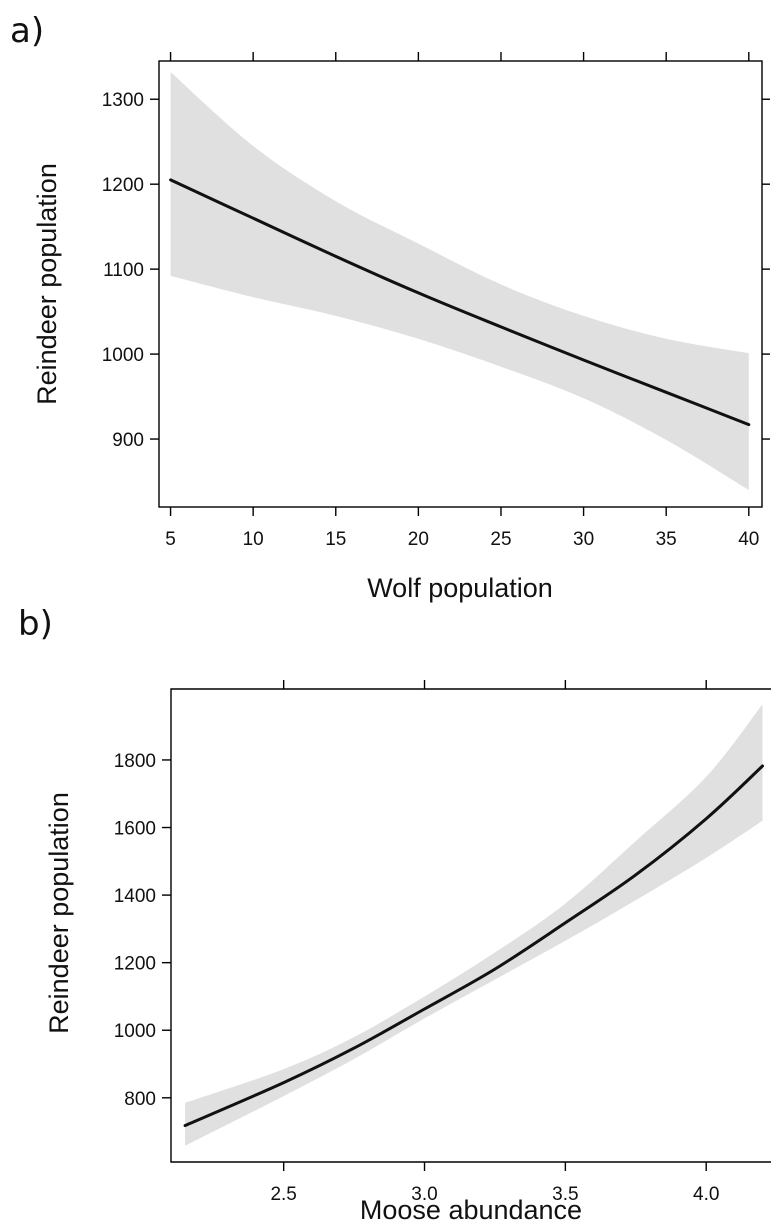 This screenshot has width=771, height=1226. Describe the element at coordinates (47, 284) in the screenshot. I see `panel-a-y-axis-title: Reindeer population` at that location.